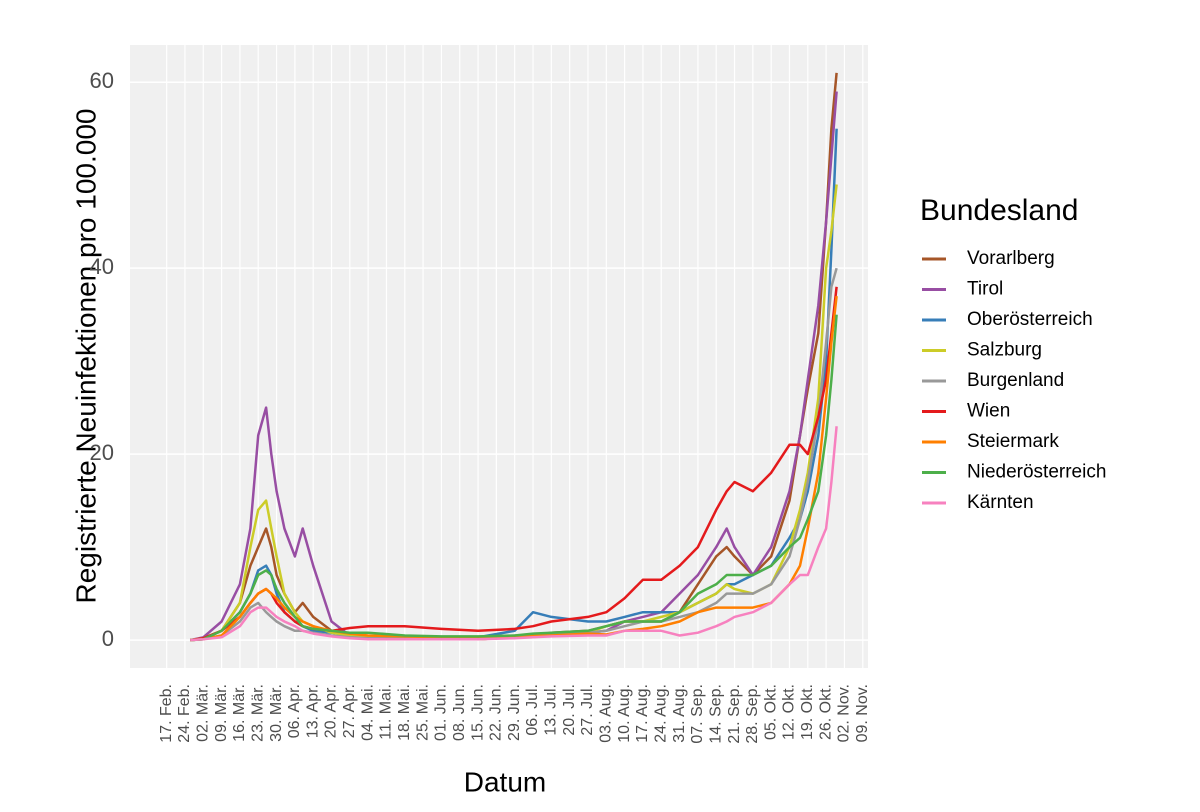  Describe the element at coordinates (1011, 258) in the screenshot. I see `legend-label: Vorarlberg` at that location.